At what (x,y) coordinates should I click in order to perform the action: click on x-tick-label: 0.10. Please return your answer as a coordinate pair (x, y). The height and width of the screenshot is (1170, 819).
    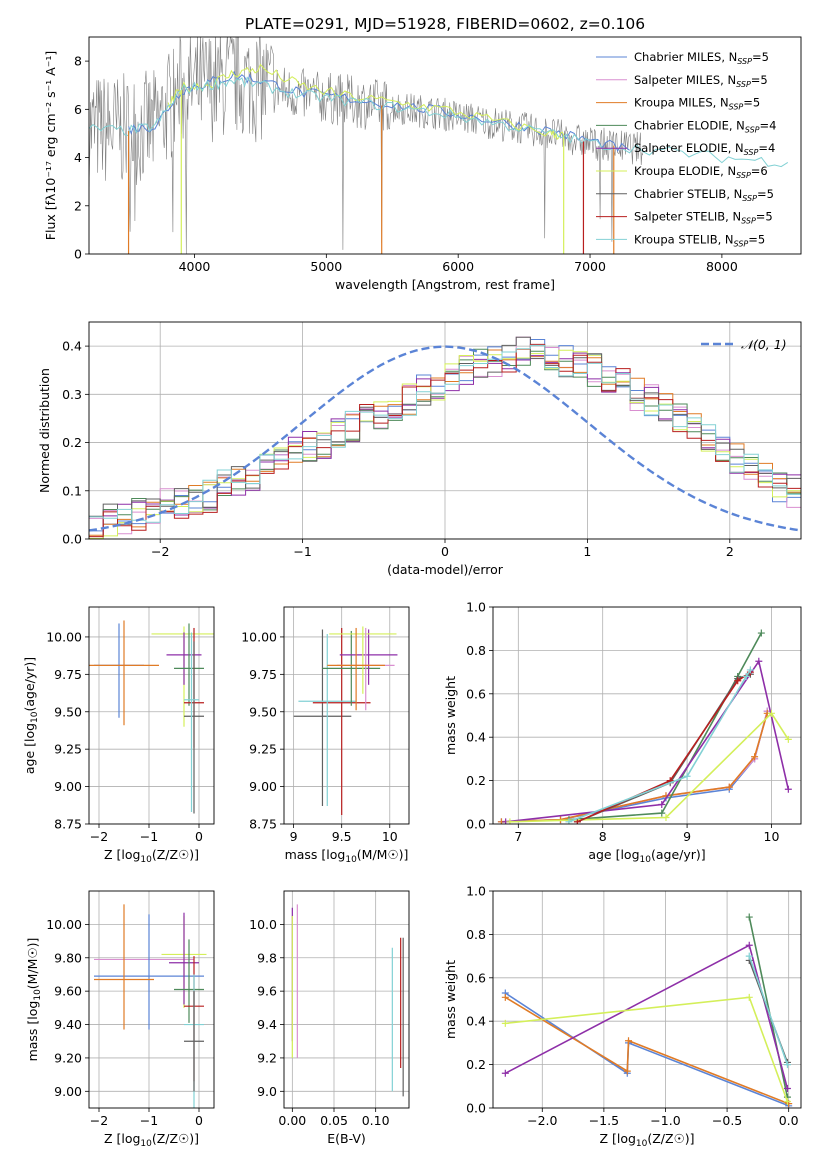
    Looking at the image, I should click on (376, 1120).